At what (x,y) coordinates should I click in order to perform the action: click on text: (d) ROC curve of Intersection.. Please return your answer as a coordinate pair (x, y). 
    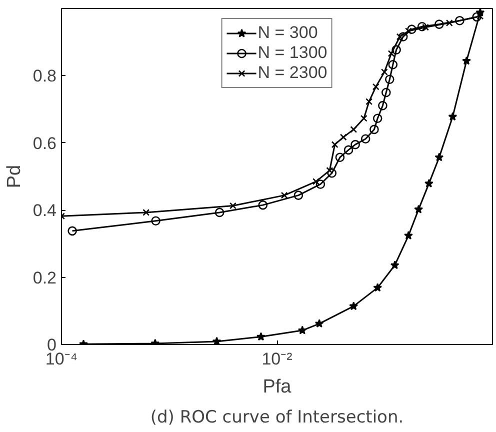
    Looking at the image, I should click on (277, 418).